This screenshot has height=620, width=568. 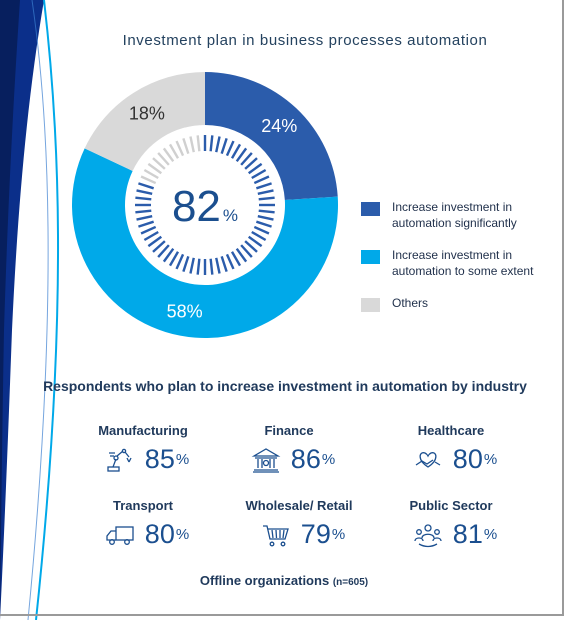 I want to click on center-value-text: 82%, so click(x=205, y=206).